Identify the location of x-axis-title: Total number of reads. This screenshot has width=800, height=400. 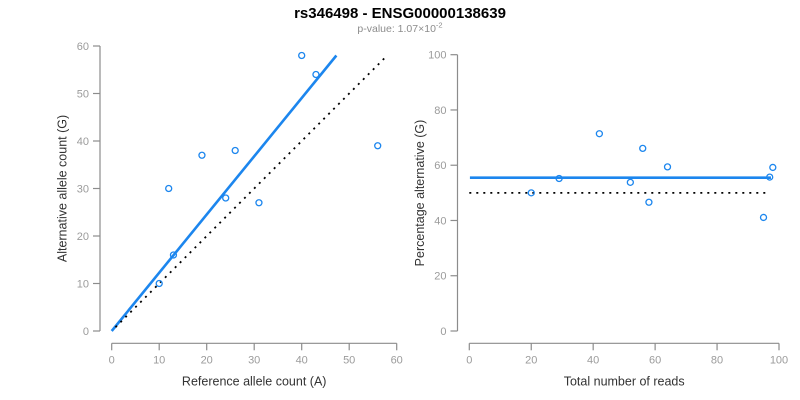
(624, 382).